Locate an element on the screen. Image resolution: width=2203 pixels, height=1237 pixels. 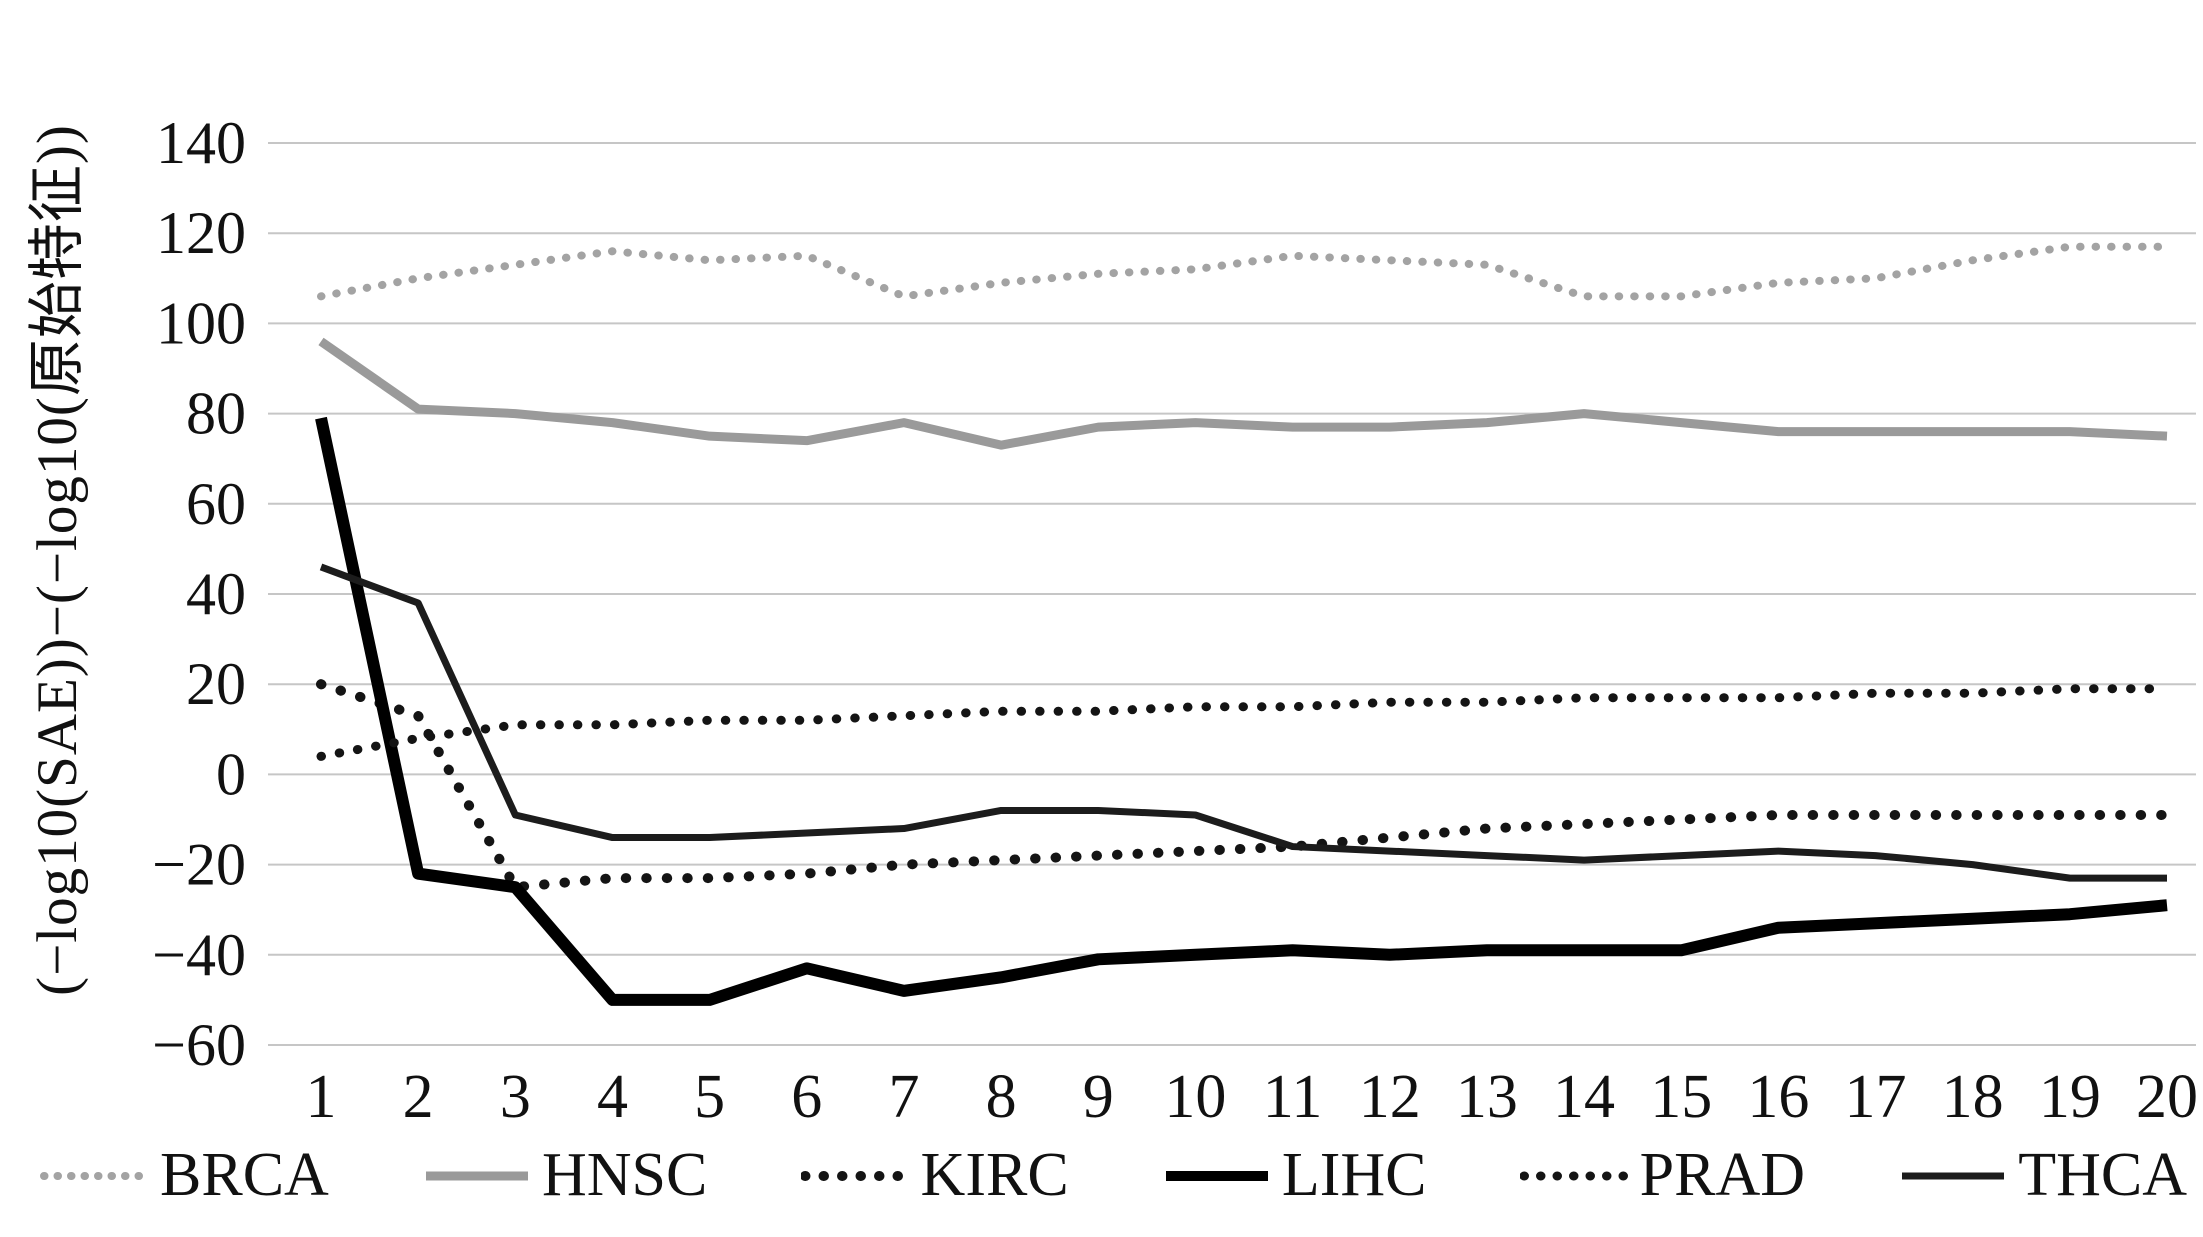
svg-text: 140 is located at coordinates (201, 143).